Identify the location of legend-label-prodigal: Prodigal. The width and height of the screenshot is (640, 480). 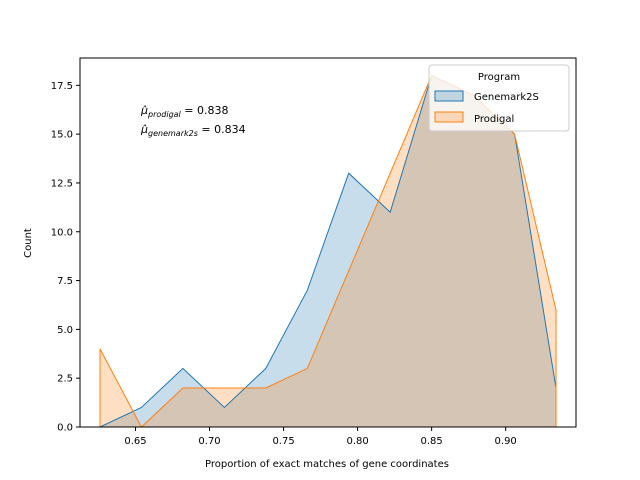
(494, 119).